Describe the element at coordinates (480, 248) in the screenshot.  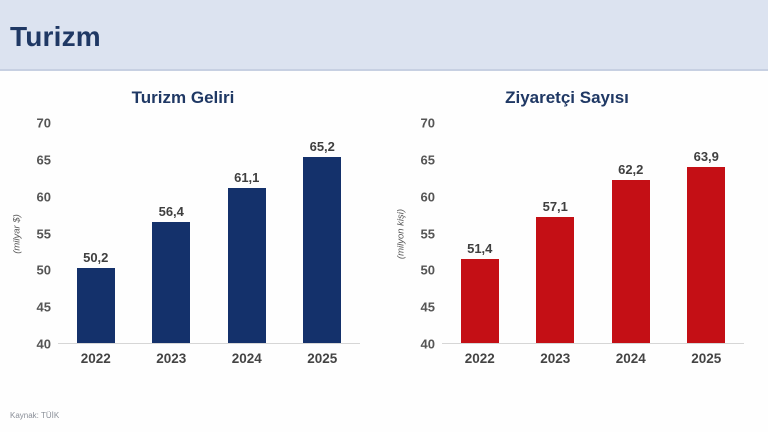
I see `bar-value-label: 51,4` at that location.